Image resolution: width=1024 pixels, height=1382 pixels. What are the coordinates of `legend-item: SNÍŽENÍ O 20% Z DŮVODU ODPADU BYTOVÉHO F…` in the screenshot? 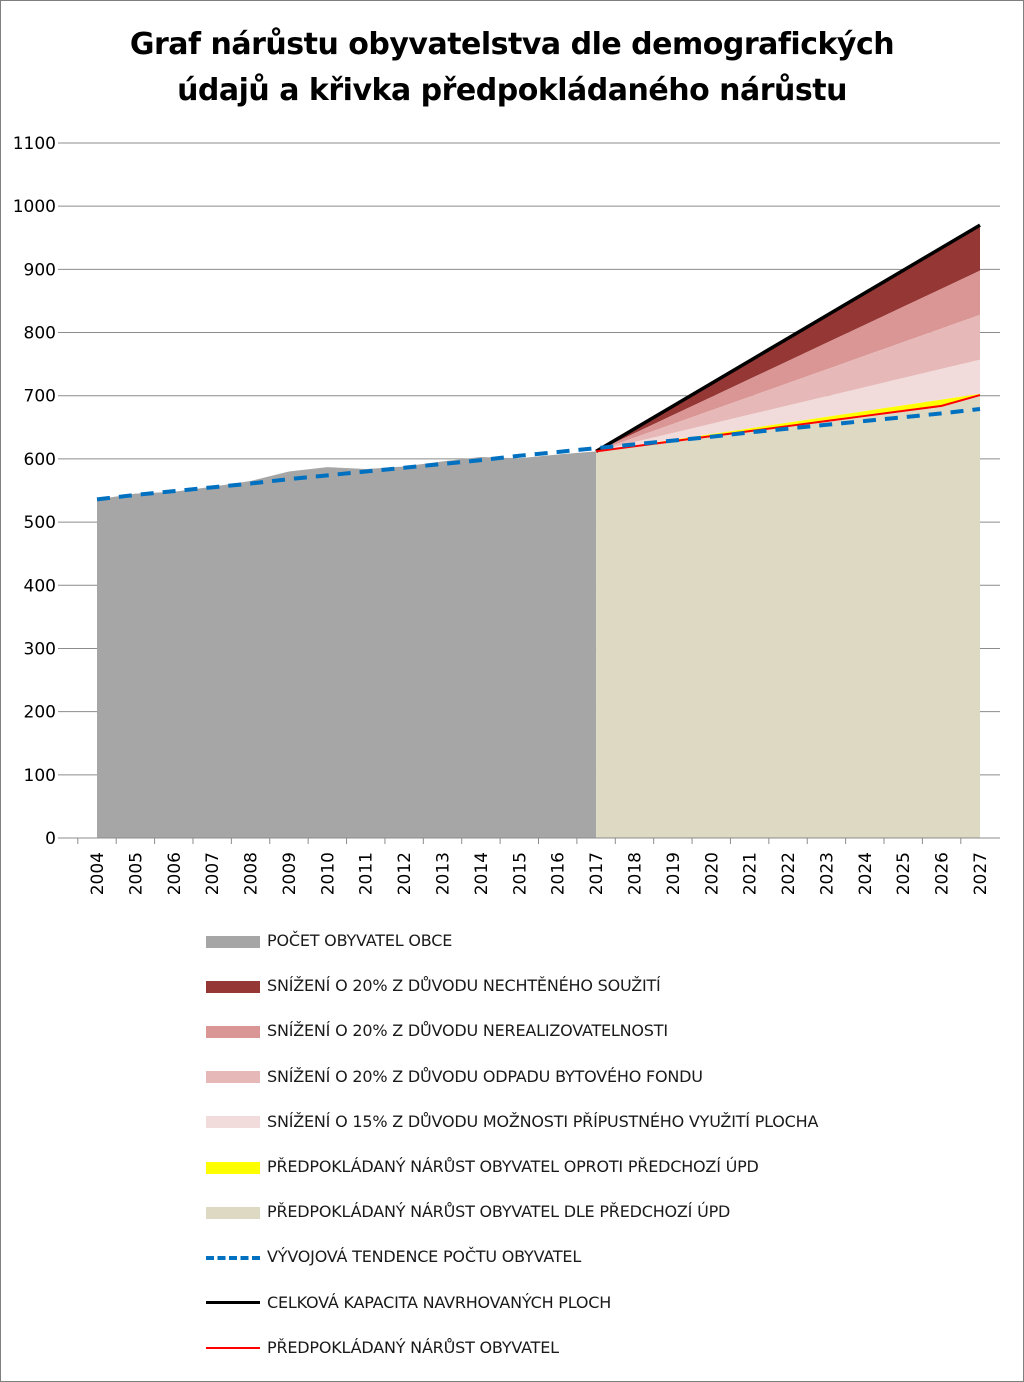 It's located at (604, 1076).